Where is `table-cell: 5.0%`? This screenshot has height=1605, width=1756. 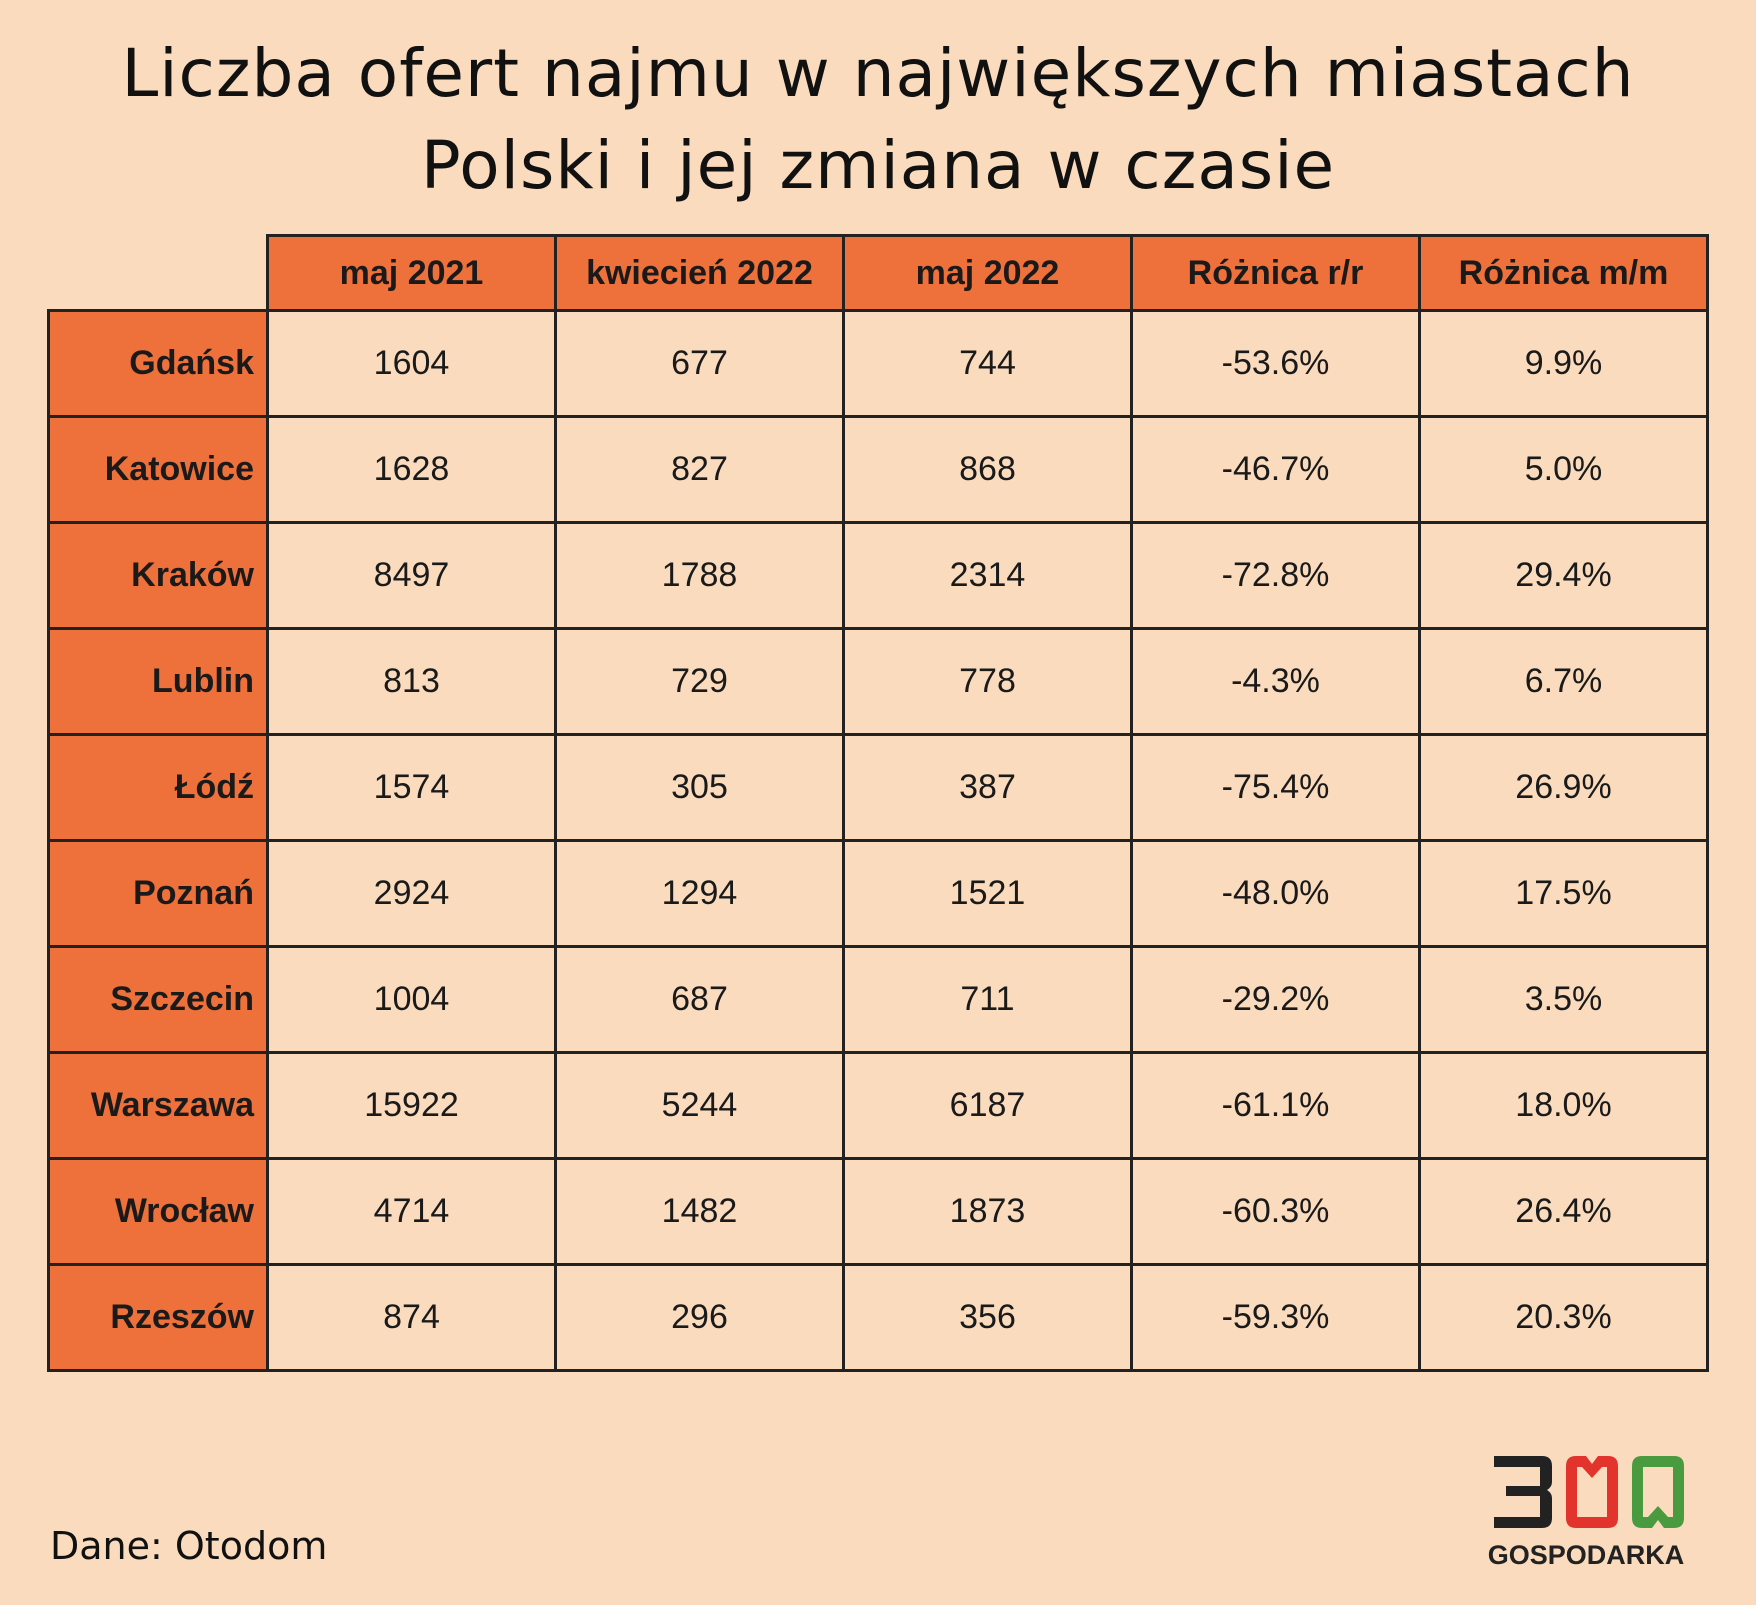
table-cell: 5.0% is located at coordinates (1563, 469).